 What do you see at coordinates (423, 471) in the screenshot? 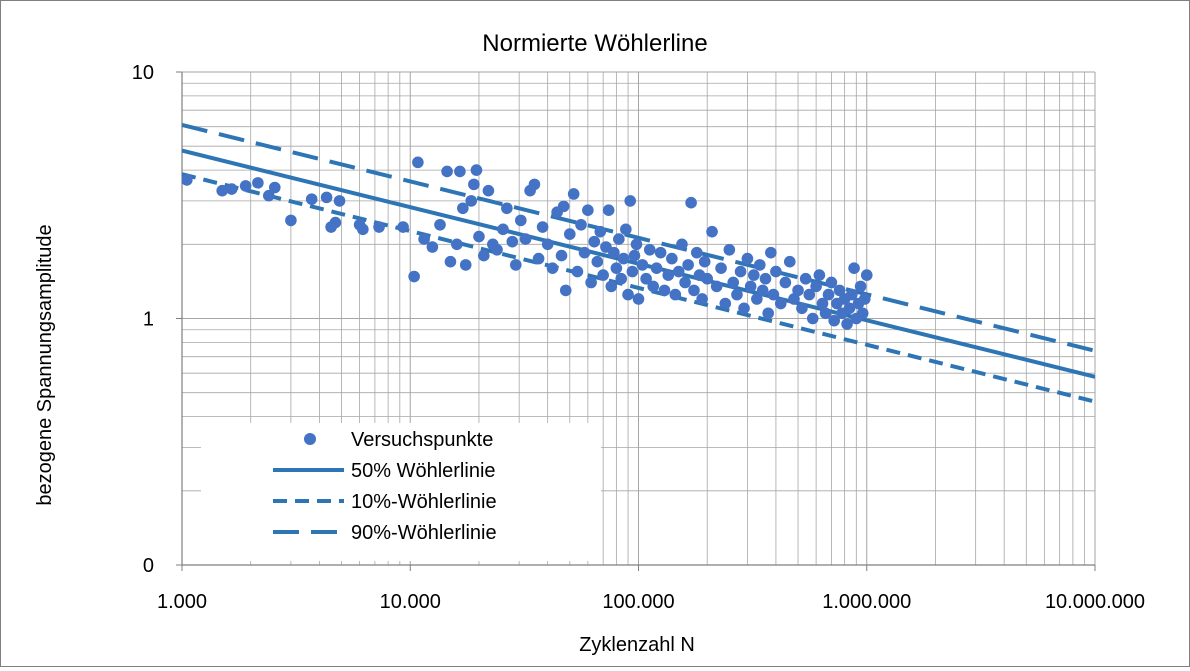
I see `legend-label: 50% Wöhlerlinie` at bounding box center [423, 471].